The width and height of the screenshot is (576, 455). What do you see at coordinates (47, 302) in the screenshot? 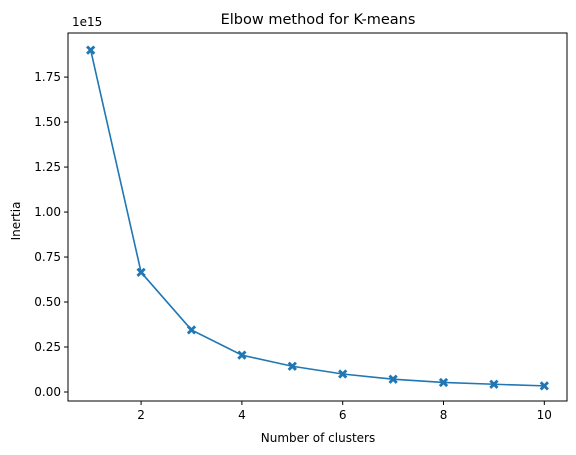
I see `y-tick-label: 0.50` at bounding box center [47, 302].